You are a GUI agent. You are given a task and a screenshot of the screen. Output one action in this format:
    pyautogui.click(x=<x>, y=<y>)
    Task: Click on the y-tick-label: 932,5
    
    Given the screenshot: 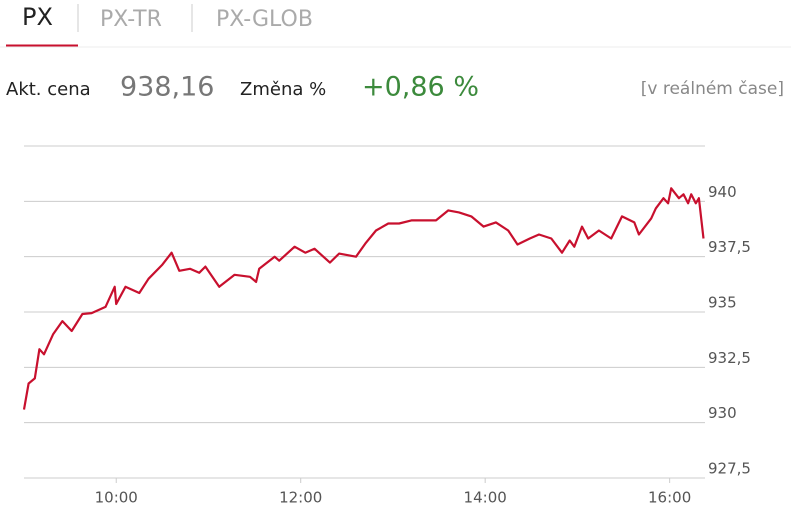 What is the action you would take?
    pyautogui.click(x=729, y=358)
    